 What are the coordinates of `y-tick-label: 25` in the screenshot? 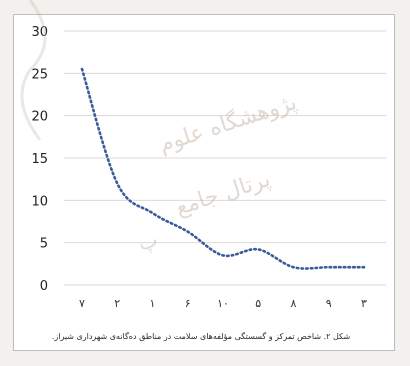 It's located at (39, 74).